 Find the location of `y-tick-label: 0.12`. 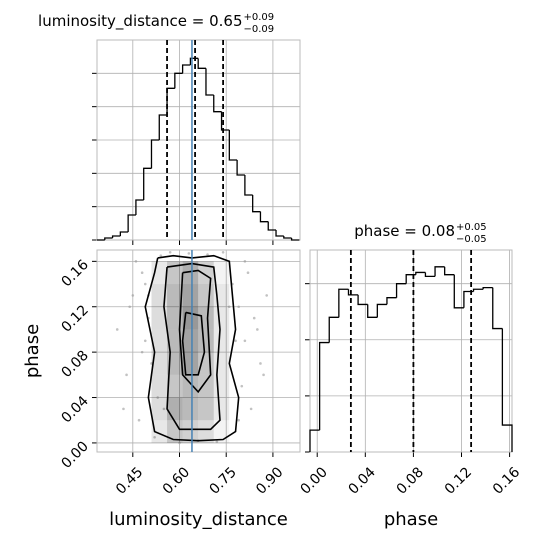

y-tick-label: 0.12 is located at coordinates (74, 318).